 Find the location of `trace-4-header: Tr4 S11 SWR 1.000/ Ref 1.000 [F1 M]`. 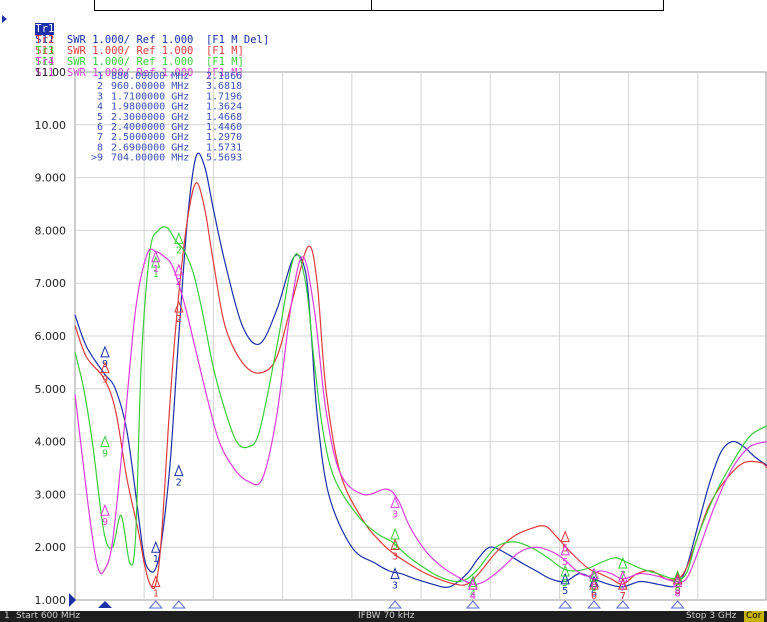

trace-4-header: Tr4 S11 SWR 1.000/ Ref 1.000 [F1 M] is located at coordinates (127, 68).